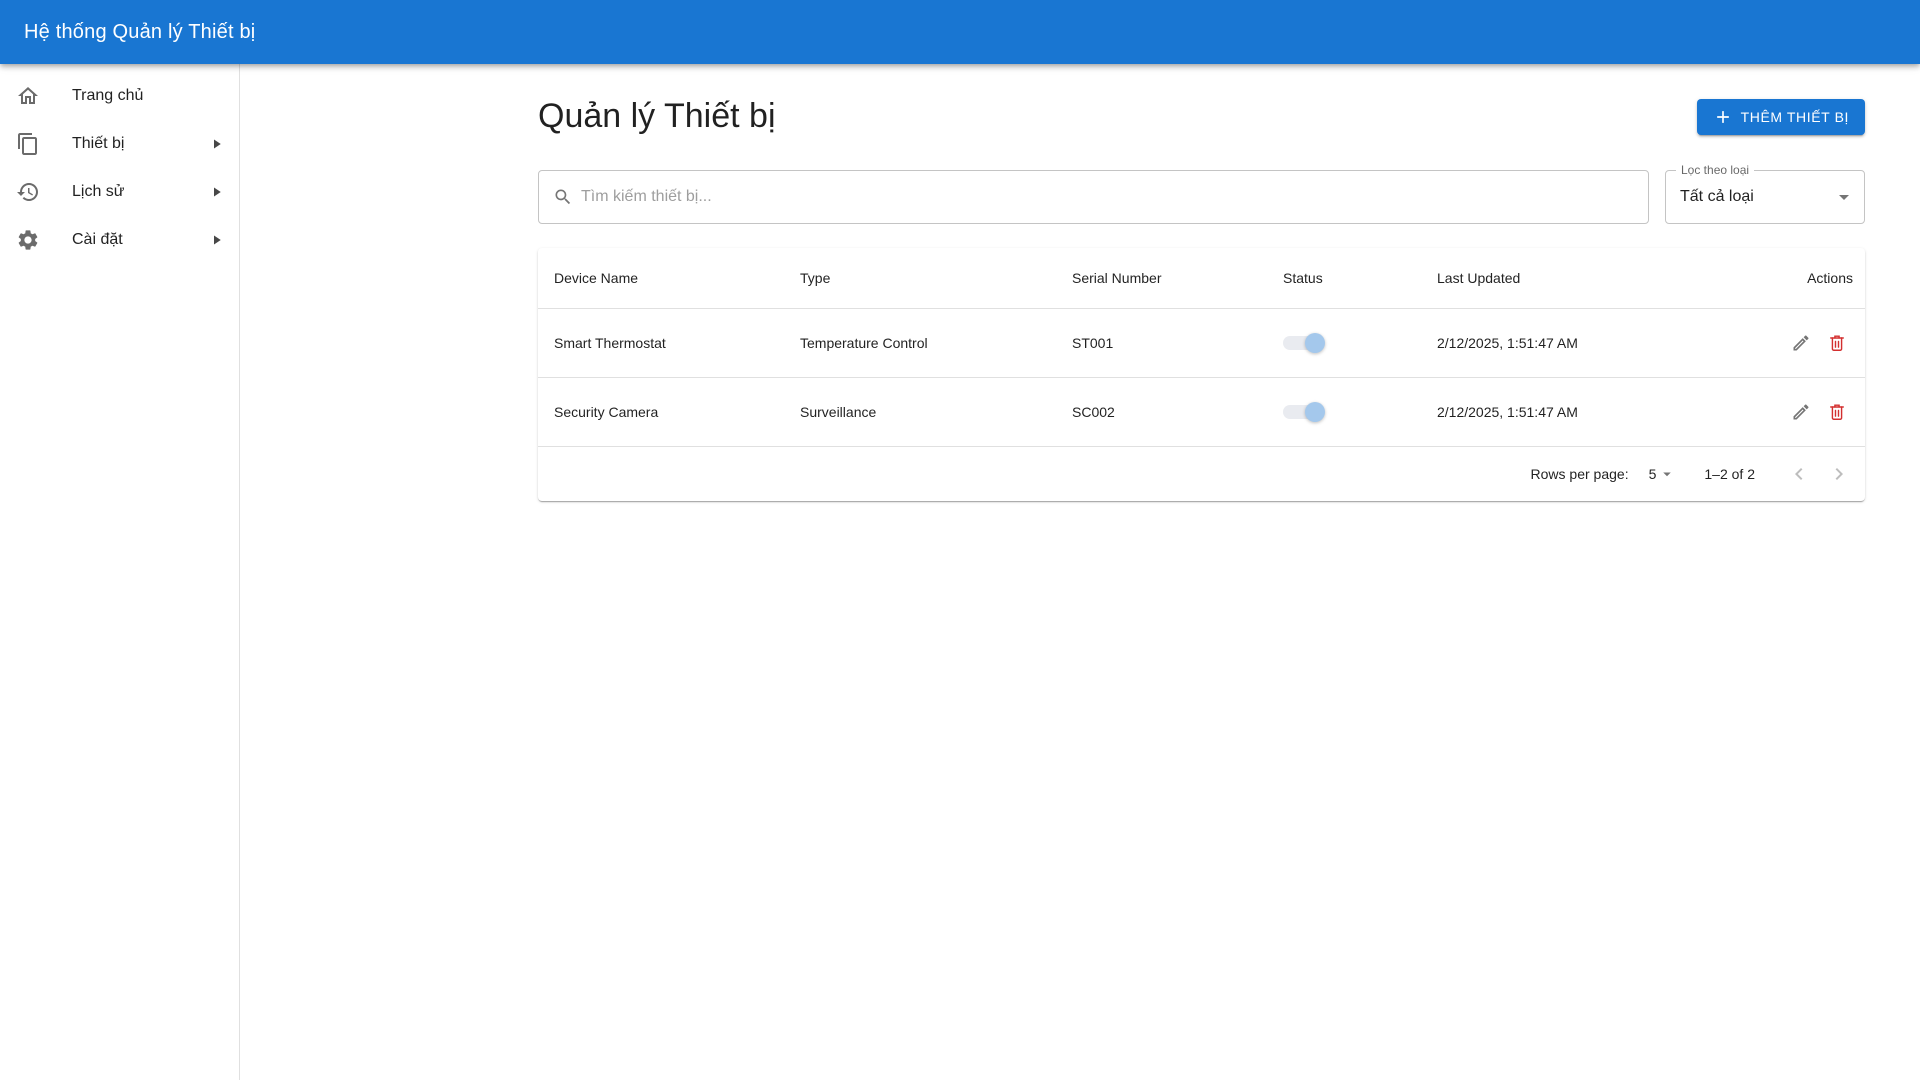 Image resolution: width=1920 pixels, height=1080 pixels. Describe the element at coordinates (1107, 197) in the screenshot. I see `search-input` at that location.